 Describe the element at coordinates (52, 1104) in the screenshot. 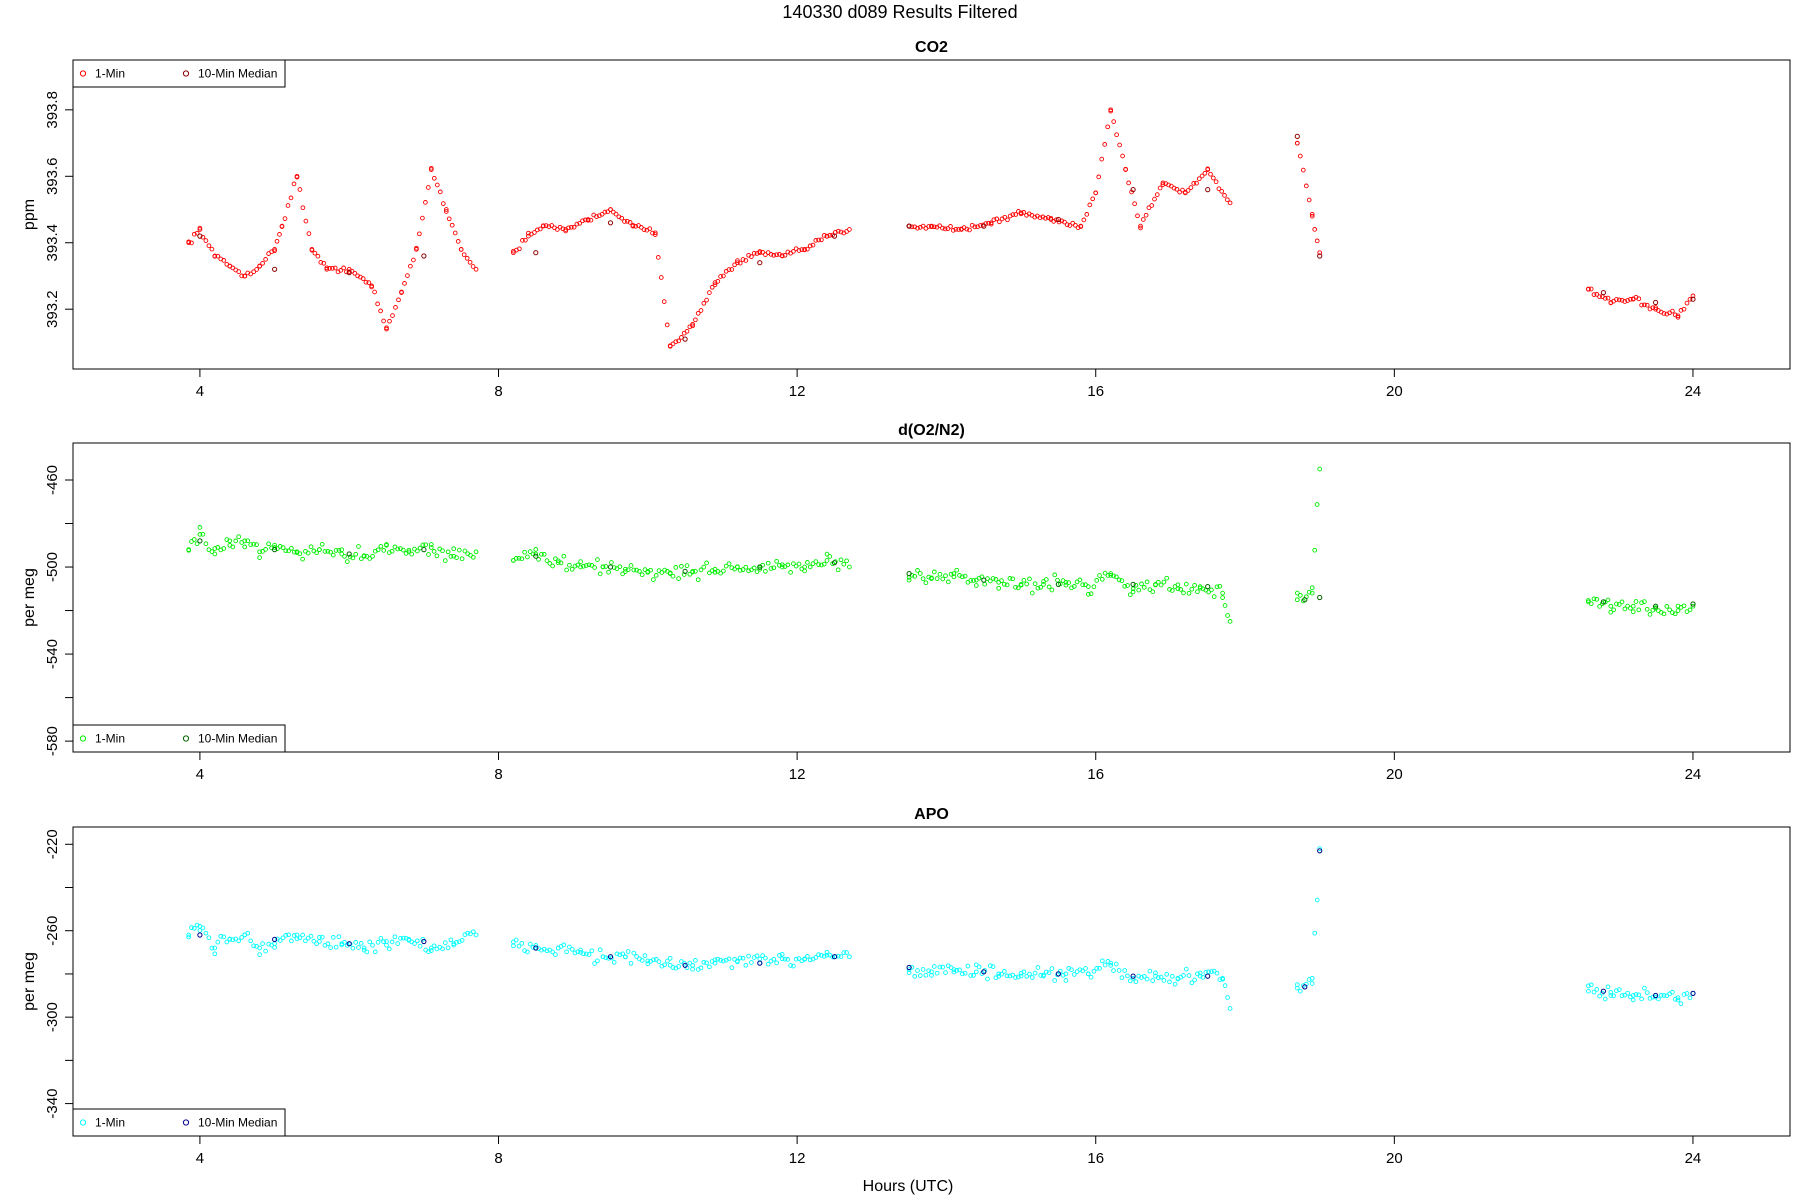

I see `y-tick-label: -340` at that location.